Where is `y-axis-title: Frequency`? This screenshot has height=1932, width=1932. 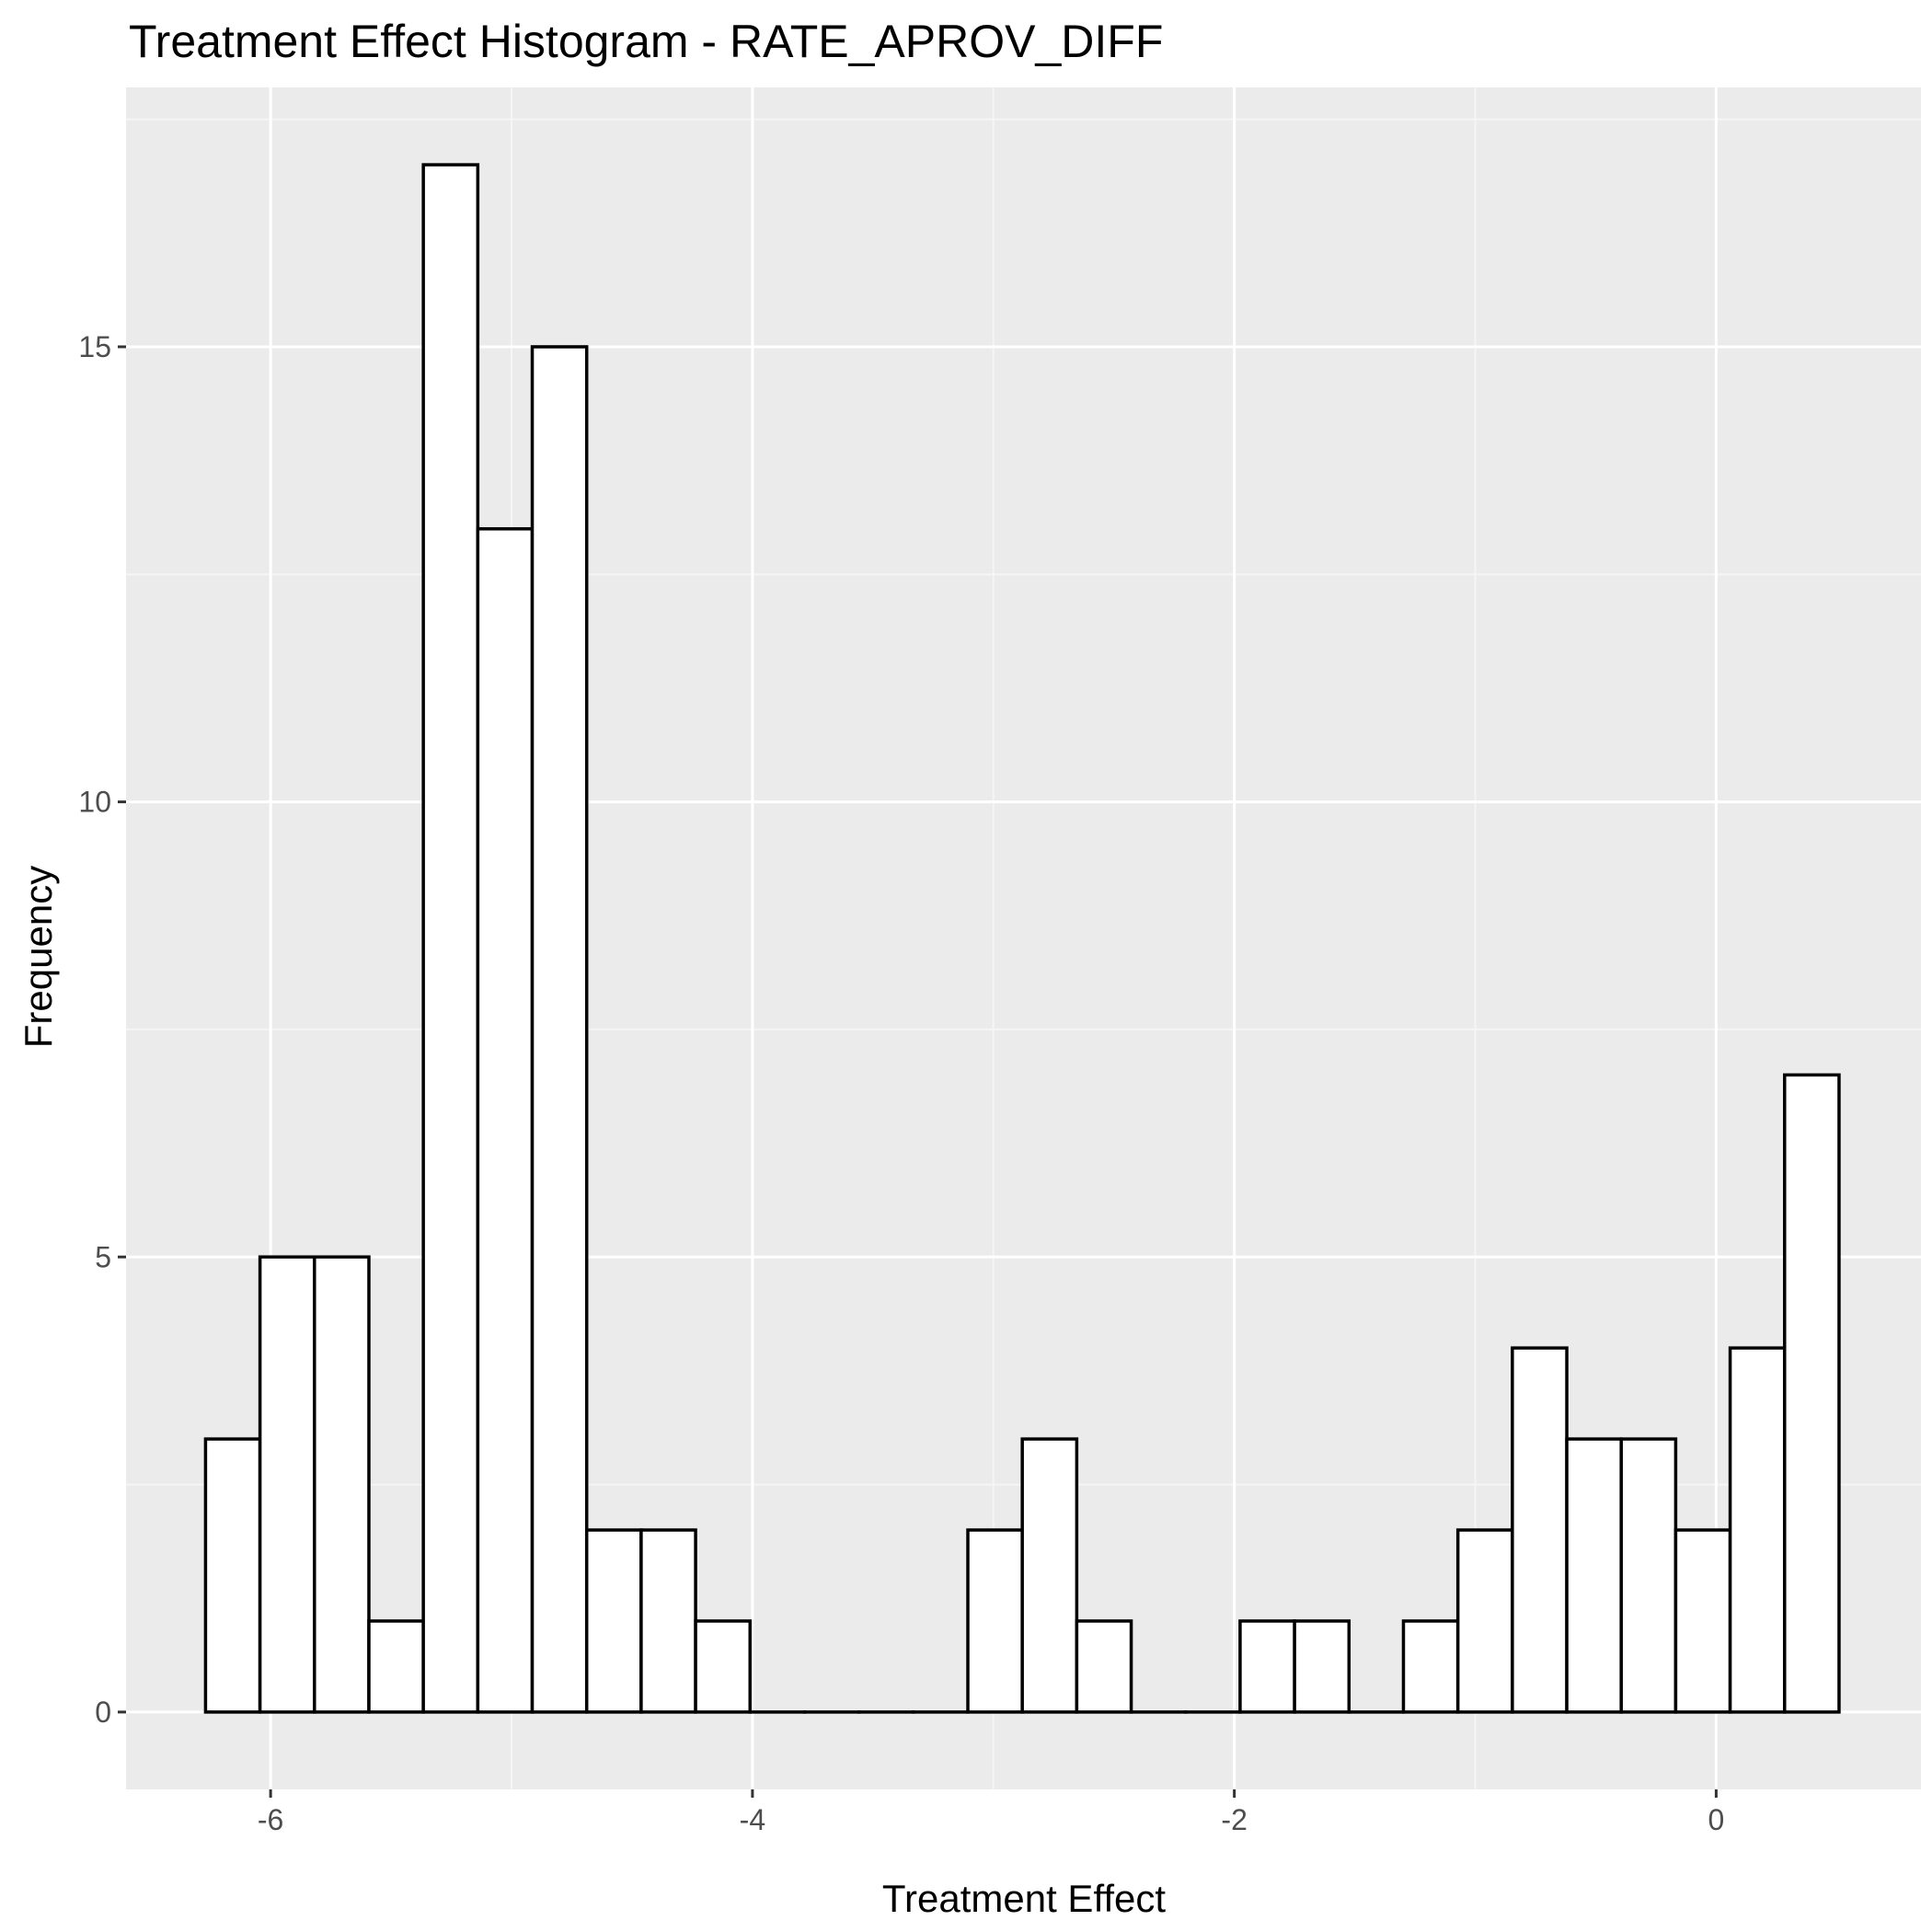
y-axis-title: Frequency is located at coordinates (38, 957).